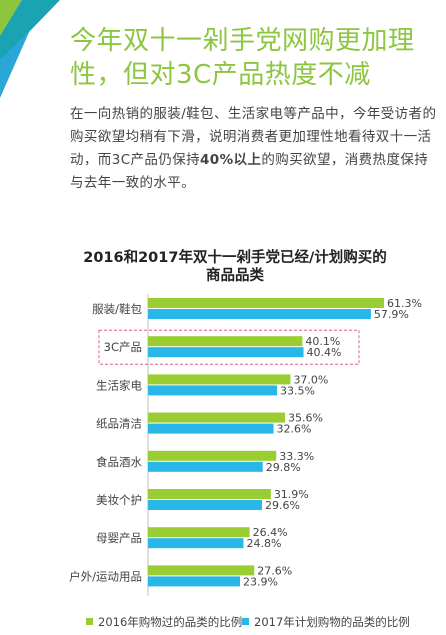 This screenshot has height=635, width=446. Describe the element at coordinates (291, 494) in the screenshot. I see `data-label: 31.9%` at that location.